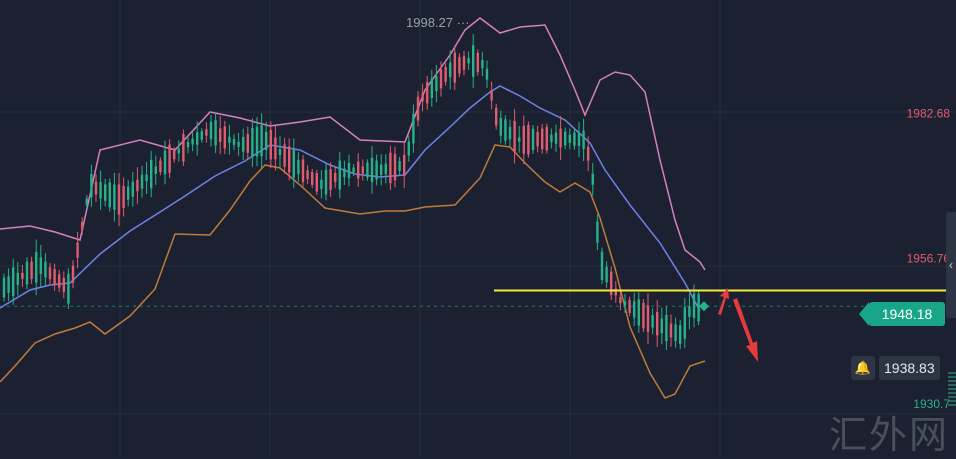 This screenshot has width=956, height=459. What do you see at coordinates (704, 306) in the screenshot?
I see `current-price-marker` at bounding box center [704, 306].